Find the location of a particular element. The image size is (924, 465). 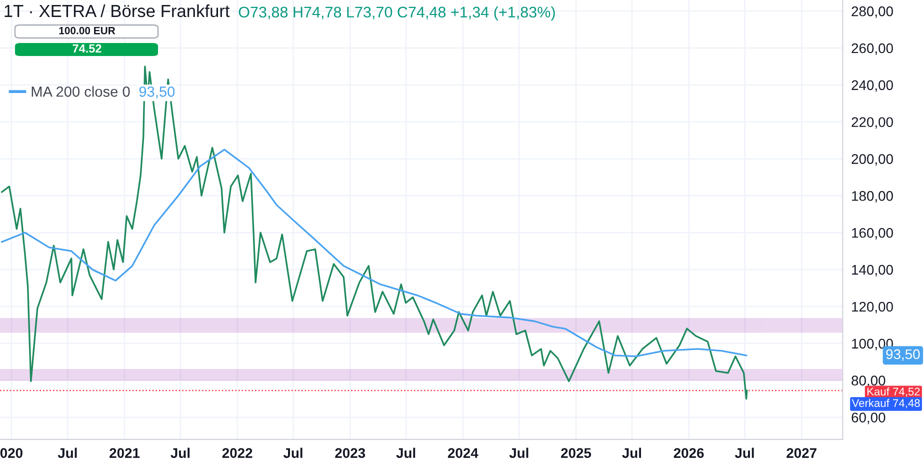

annotation: O73,88 H74,78 L73,70 C74,48 +1,34 (+1,83%) is located at coordinates (396, 13).